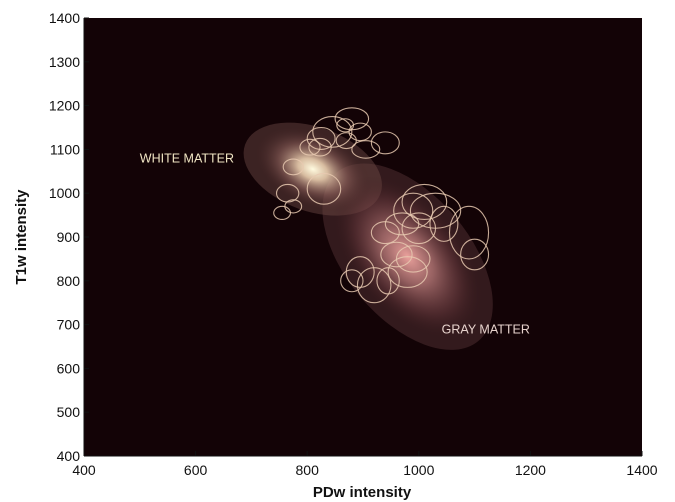 The width and height of the screenshot is (675, 502). What do you see at coordinates (69, 412) in the screenshot?
I see `y-tick-label: 500` at bounding box center [69, 412].